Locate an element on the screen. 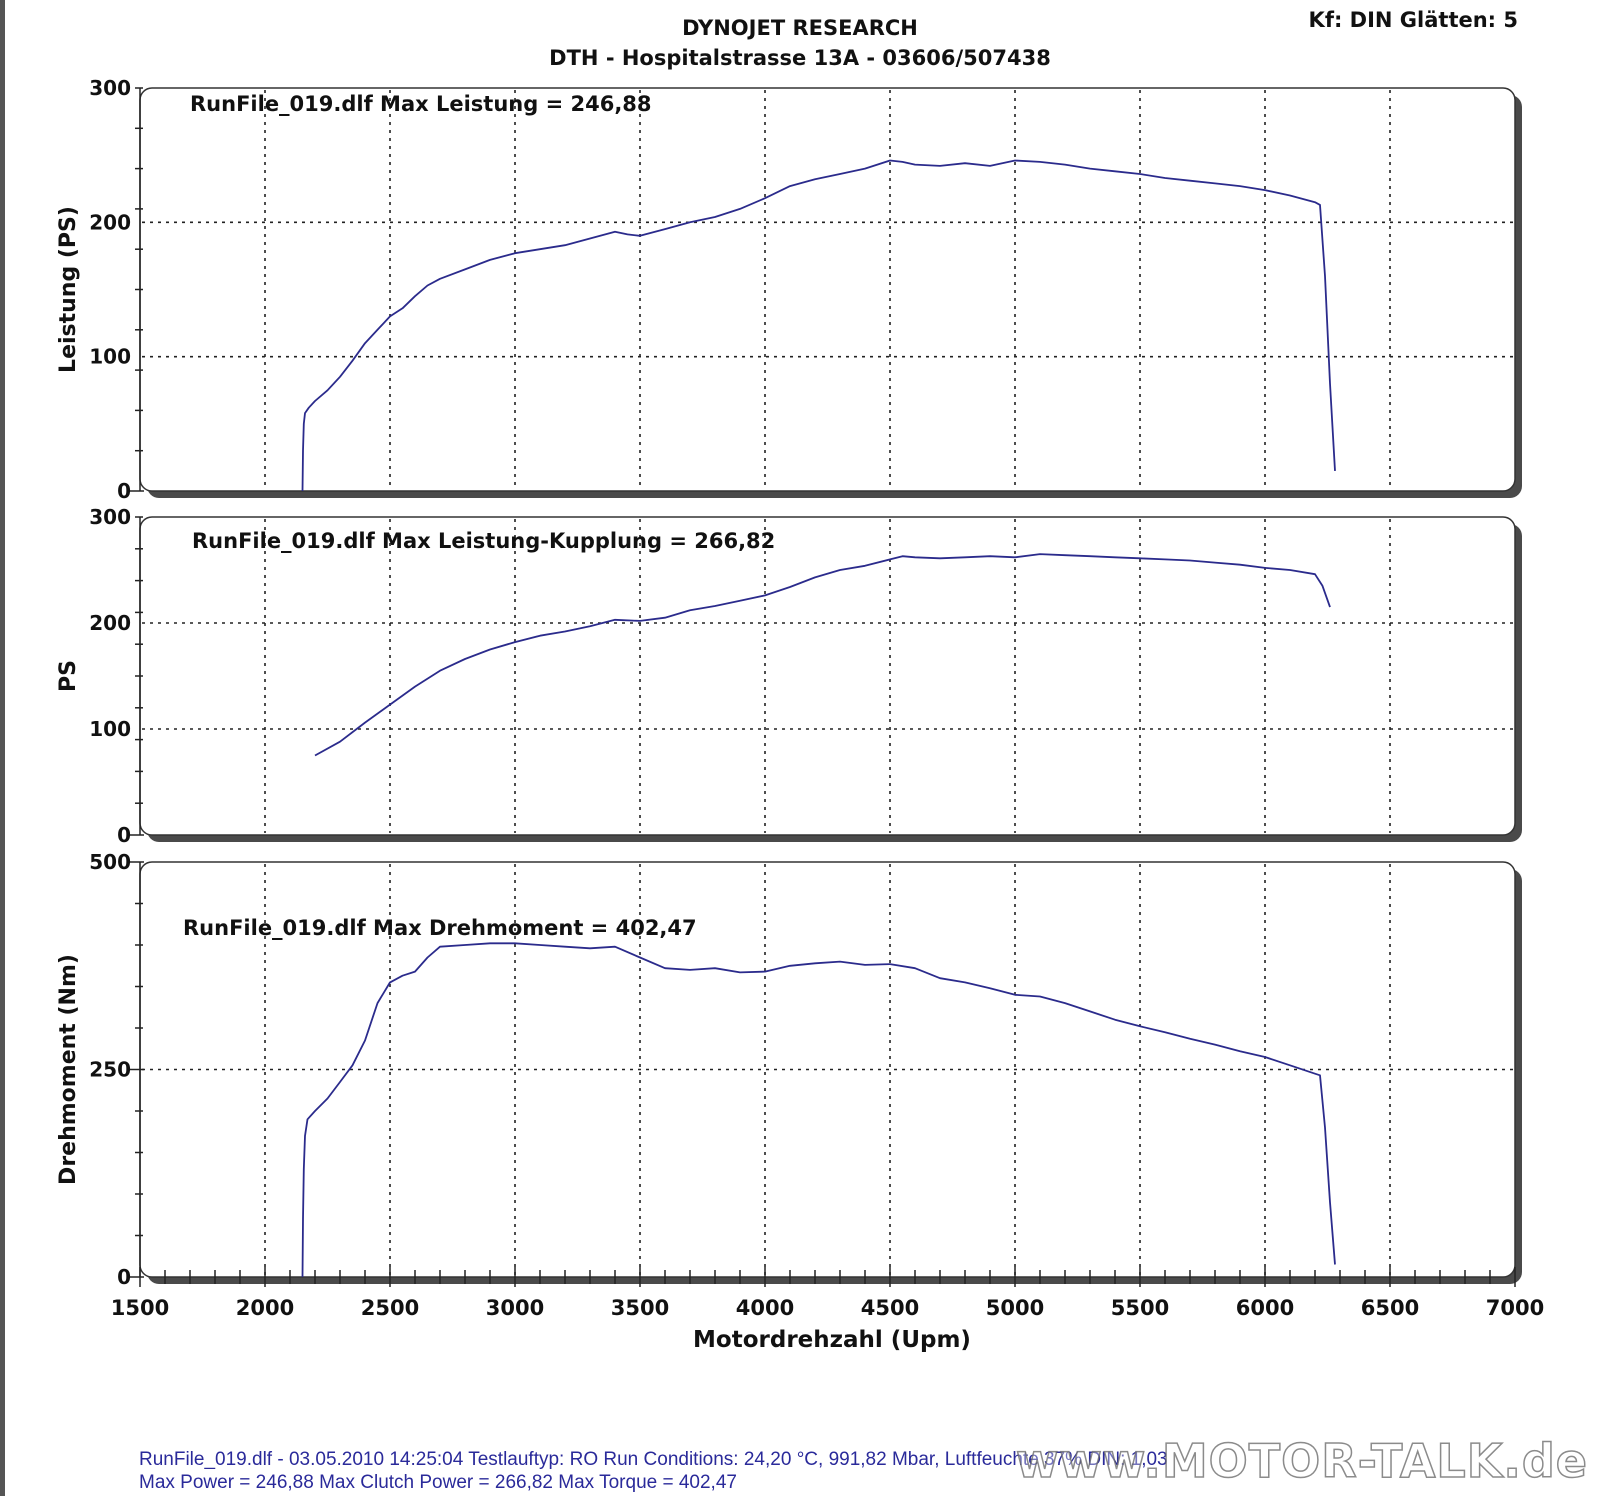 This screenshot has width=1600, height=1496. panel-1-y-tick-label: 300 is located at coordinates (110, 88).